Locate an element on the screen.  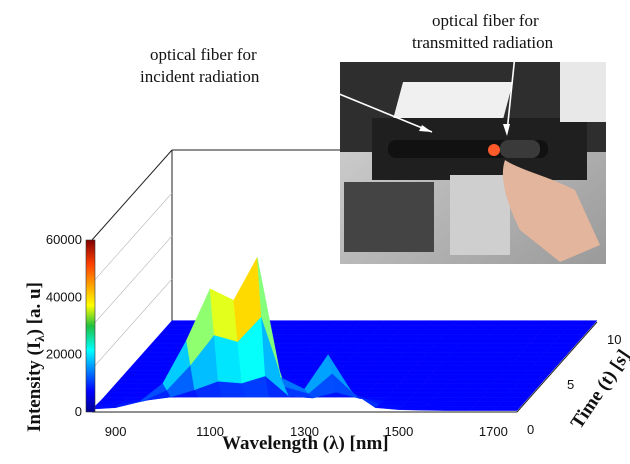
y-tick-label: 10 is located at coordinates (614, 339).